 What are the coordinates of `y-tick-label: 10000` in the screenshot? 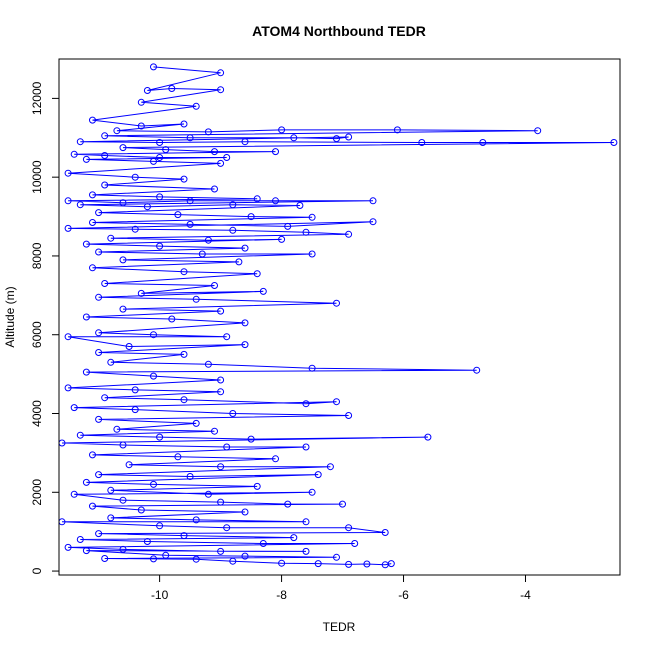 It's located at (37, 177).